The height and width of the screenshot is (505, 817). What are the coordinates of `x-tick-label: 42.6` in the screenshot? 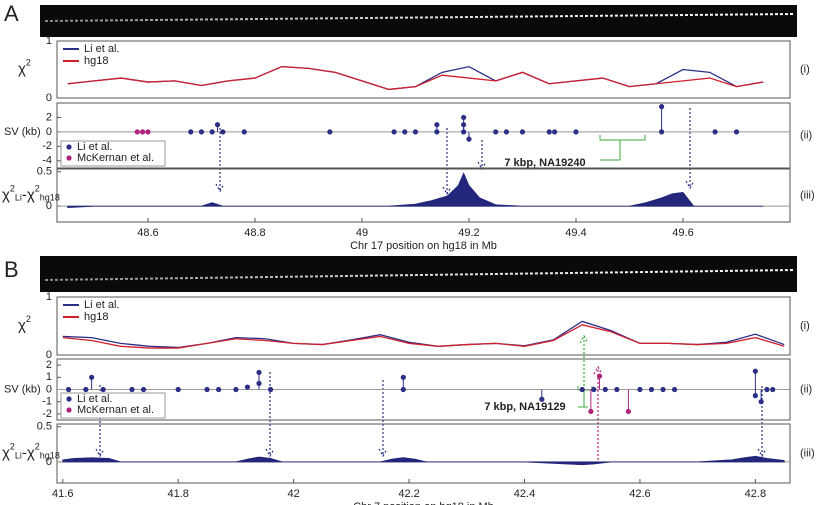 It's located at (639, 494).